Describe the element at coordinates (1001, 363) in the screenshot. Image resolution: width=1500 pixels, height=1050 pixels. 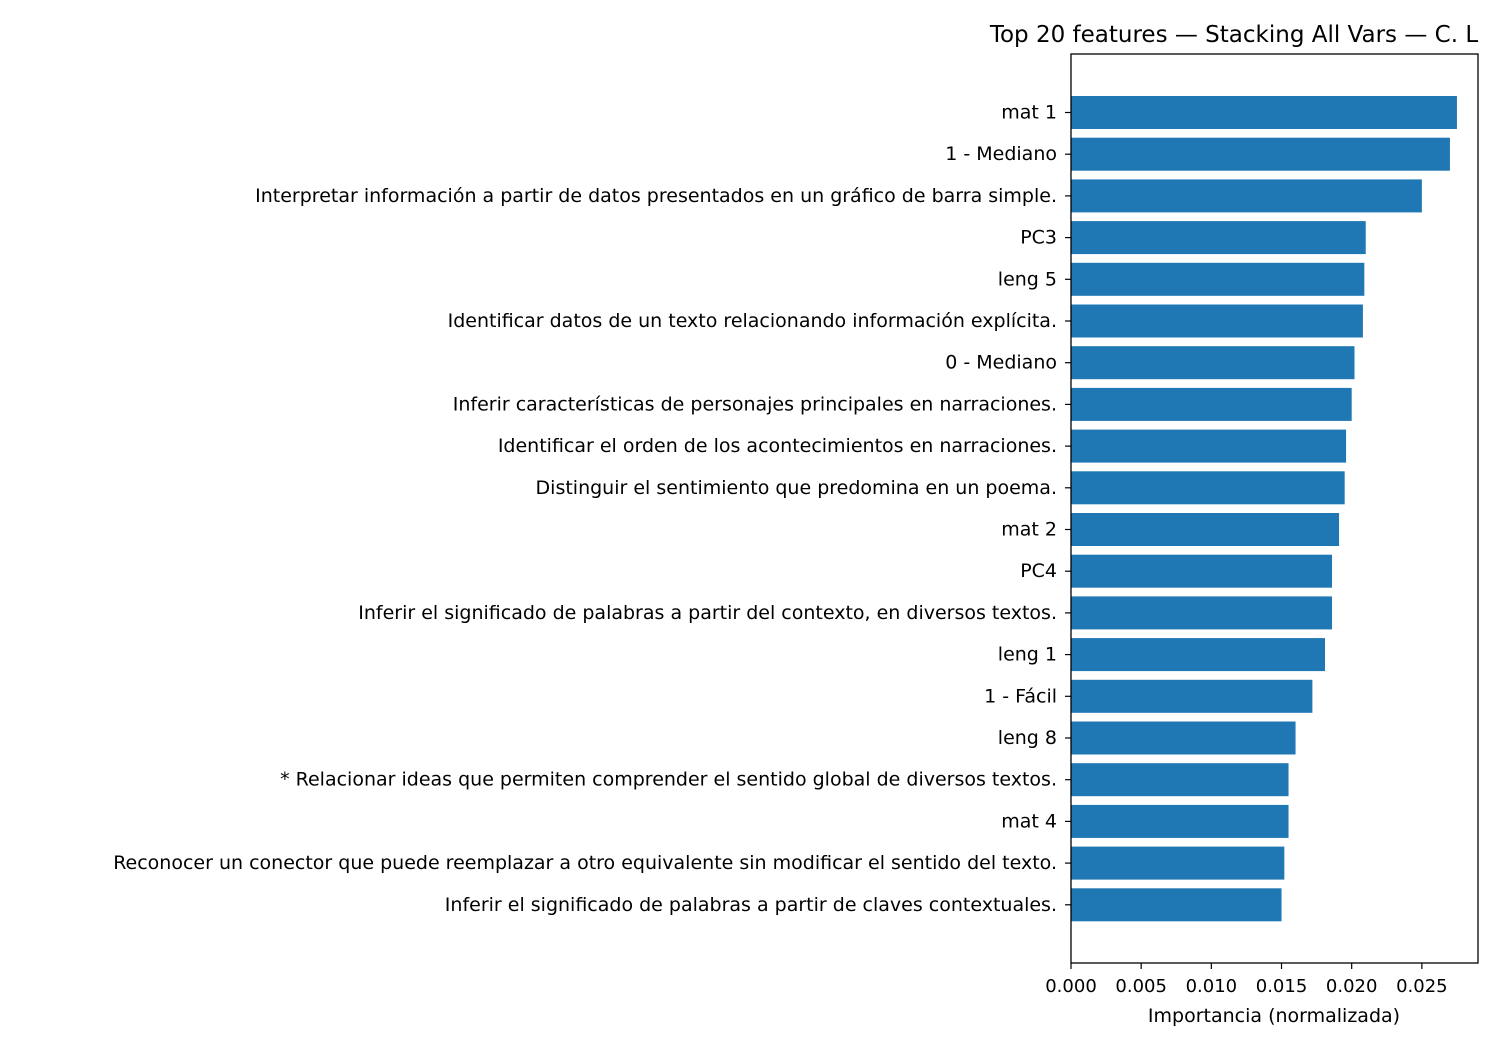
I see `category-label: 0 - Mediano` at that location.